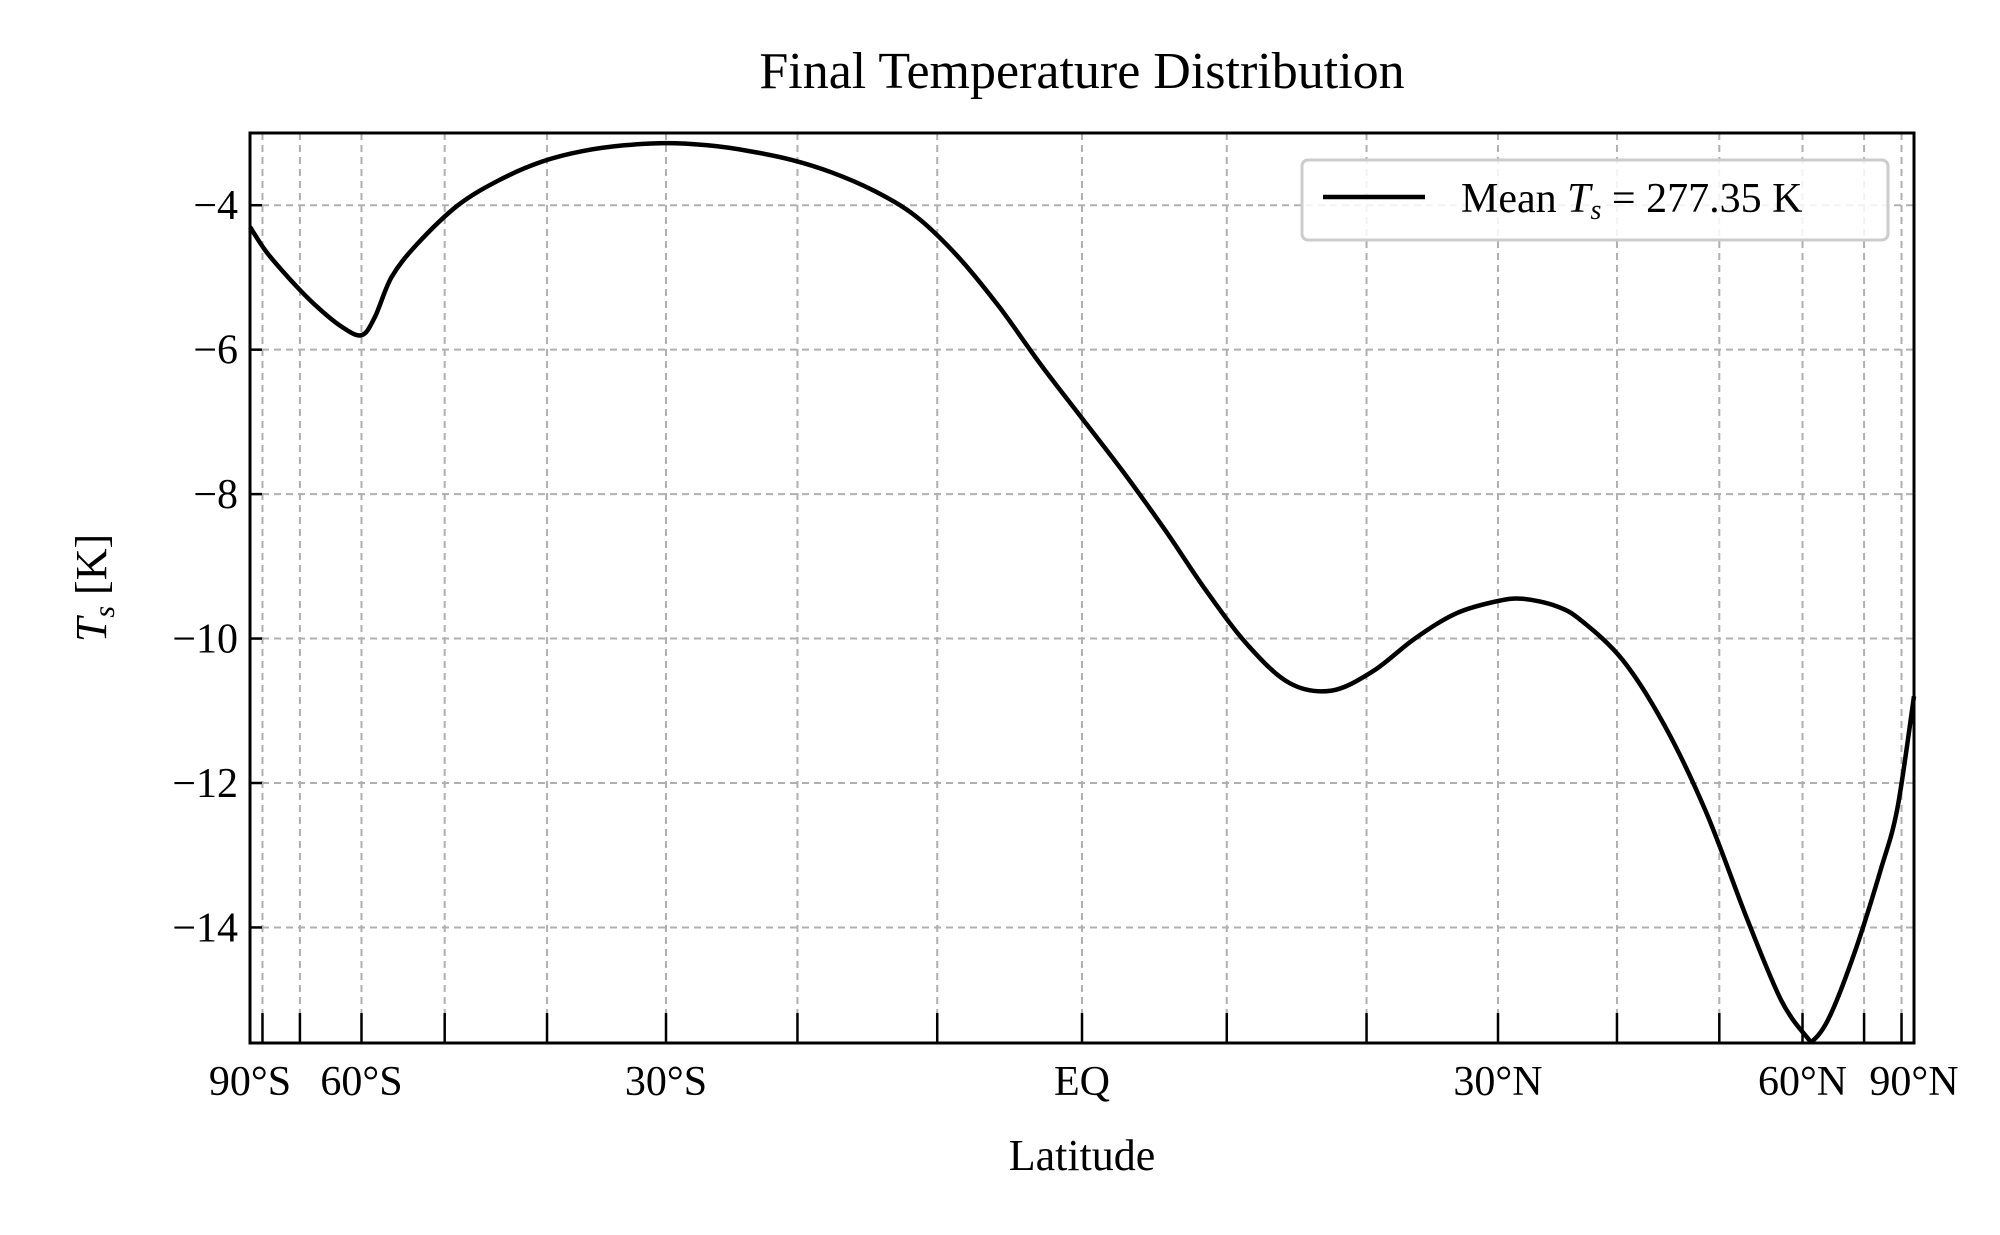  Describe the element at coordinates (205, 640) in the screenshot. I see `y-tick-label: −10` at that location.